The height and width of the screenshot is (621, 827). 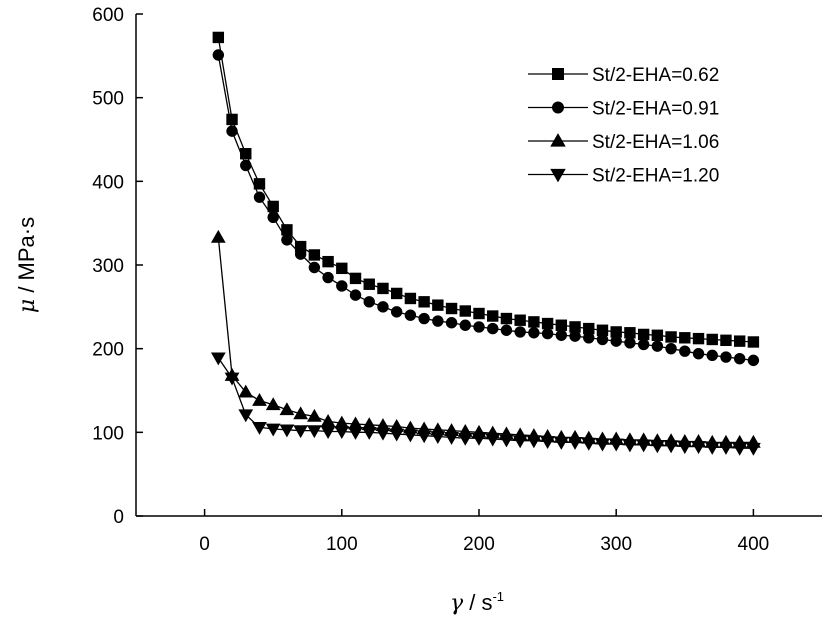 I want to click on y-tick-label: 500, so click(x=108, y=99).